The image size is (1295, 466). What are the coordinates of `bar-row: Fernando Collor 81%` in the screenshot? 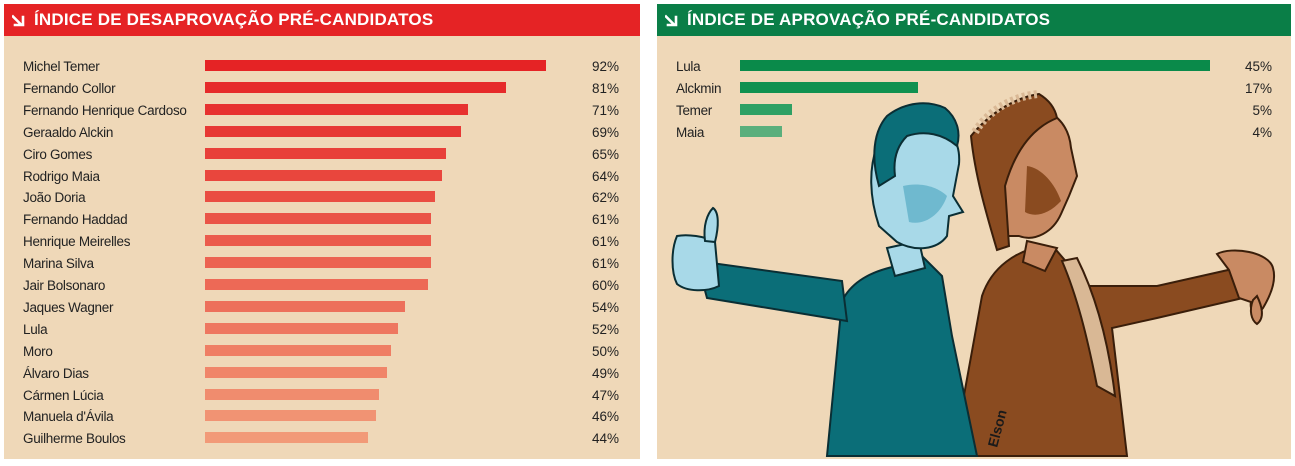 It's located at (322, 89).